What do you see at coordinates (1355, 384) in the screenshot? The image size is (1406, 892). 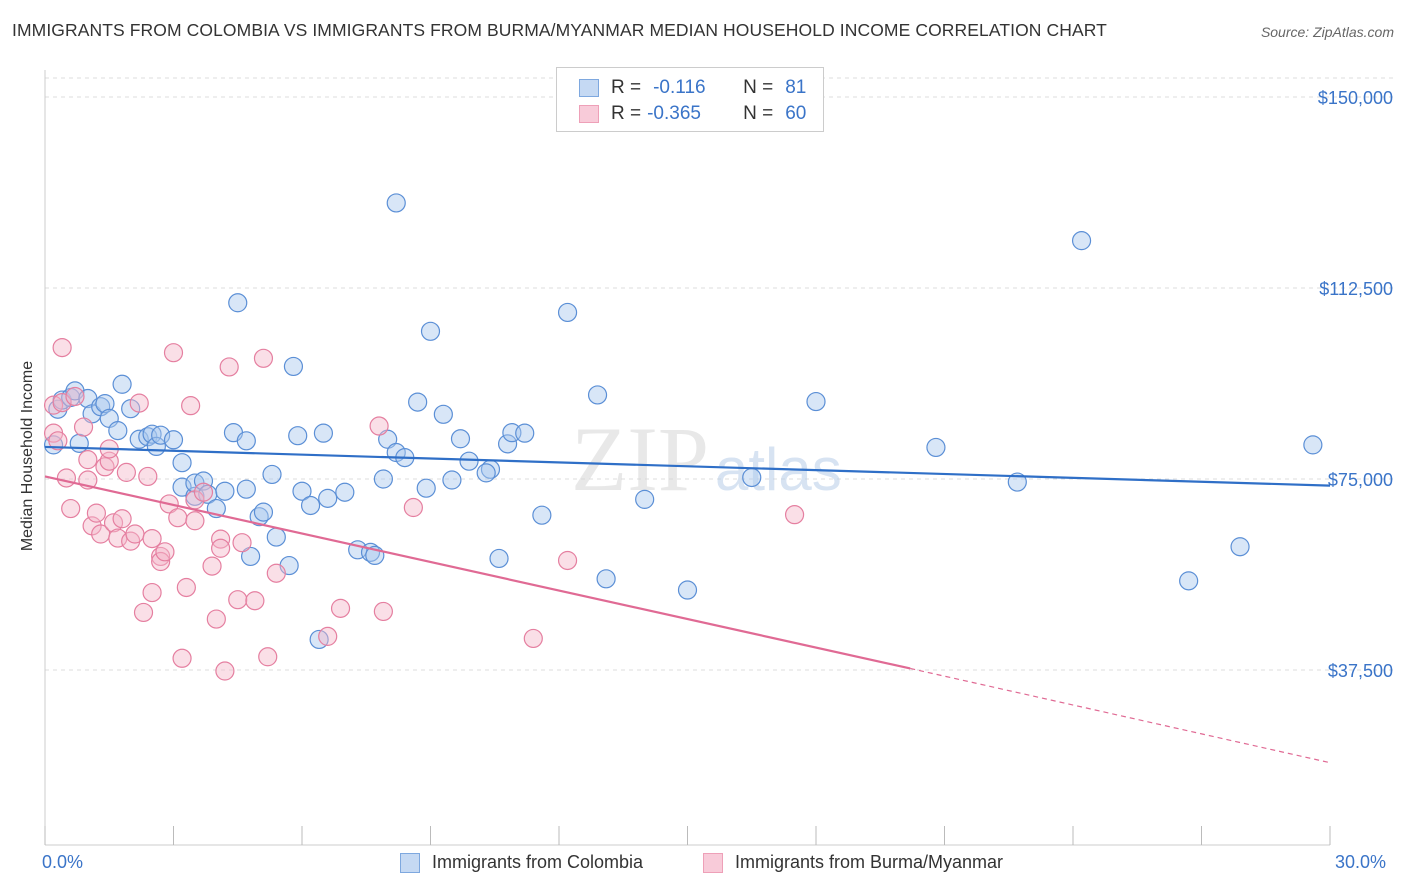 I see `y-tick-labels: $37,500 $75,000 $112,500 $150,000` at bounding box center [1355, 384].